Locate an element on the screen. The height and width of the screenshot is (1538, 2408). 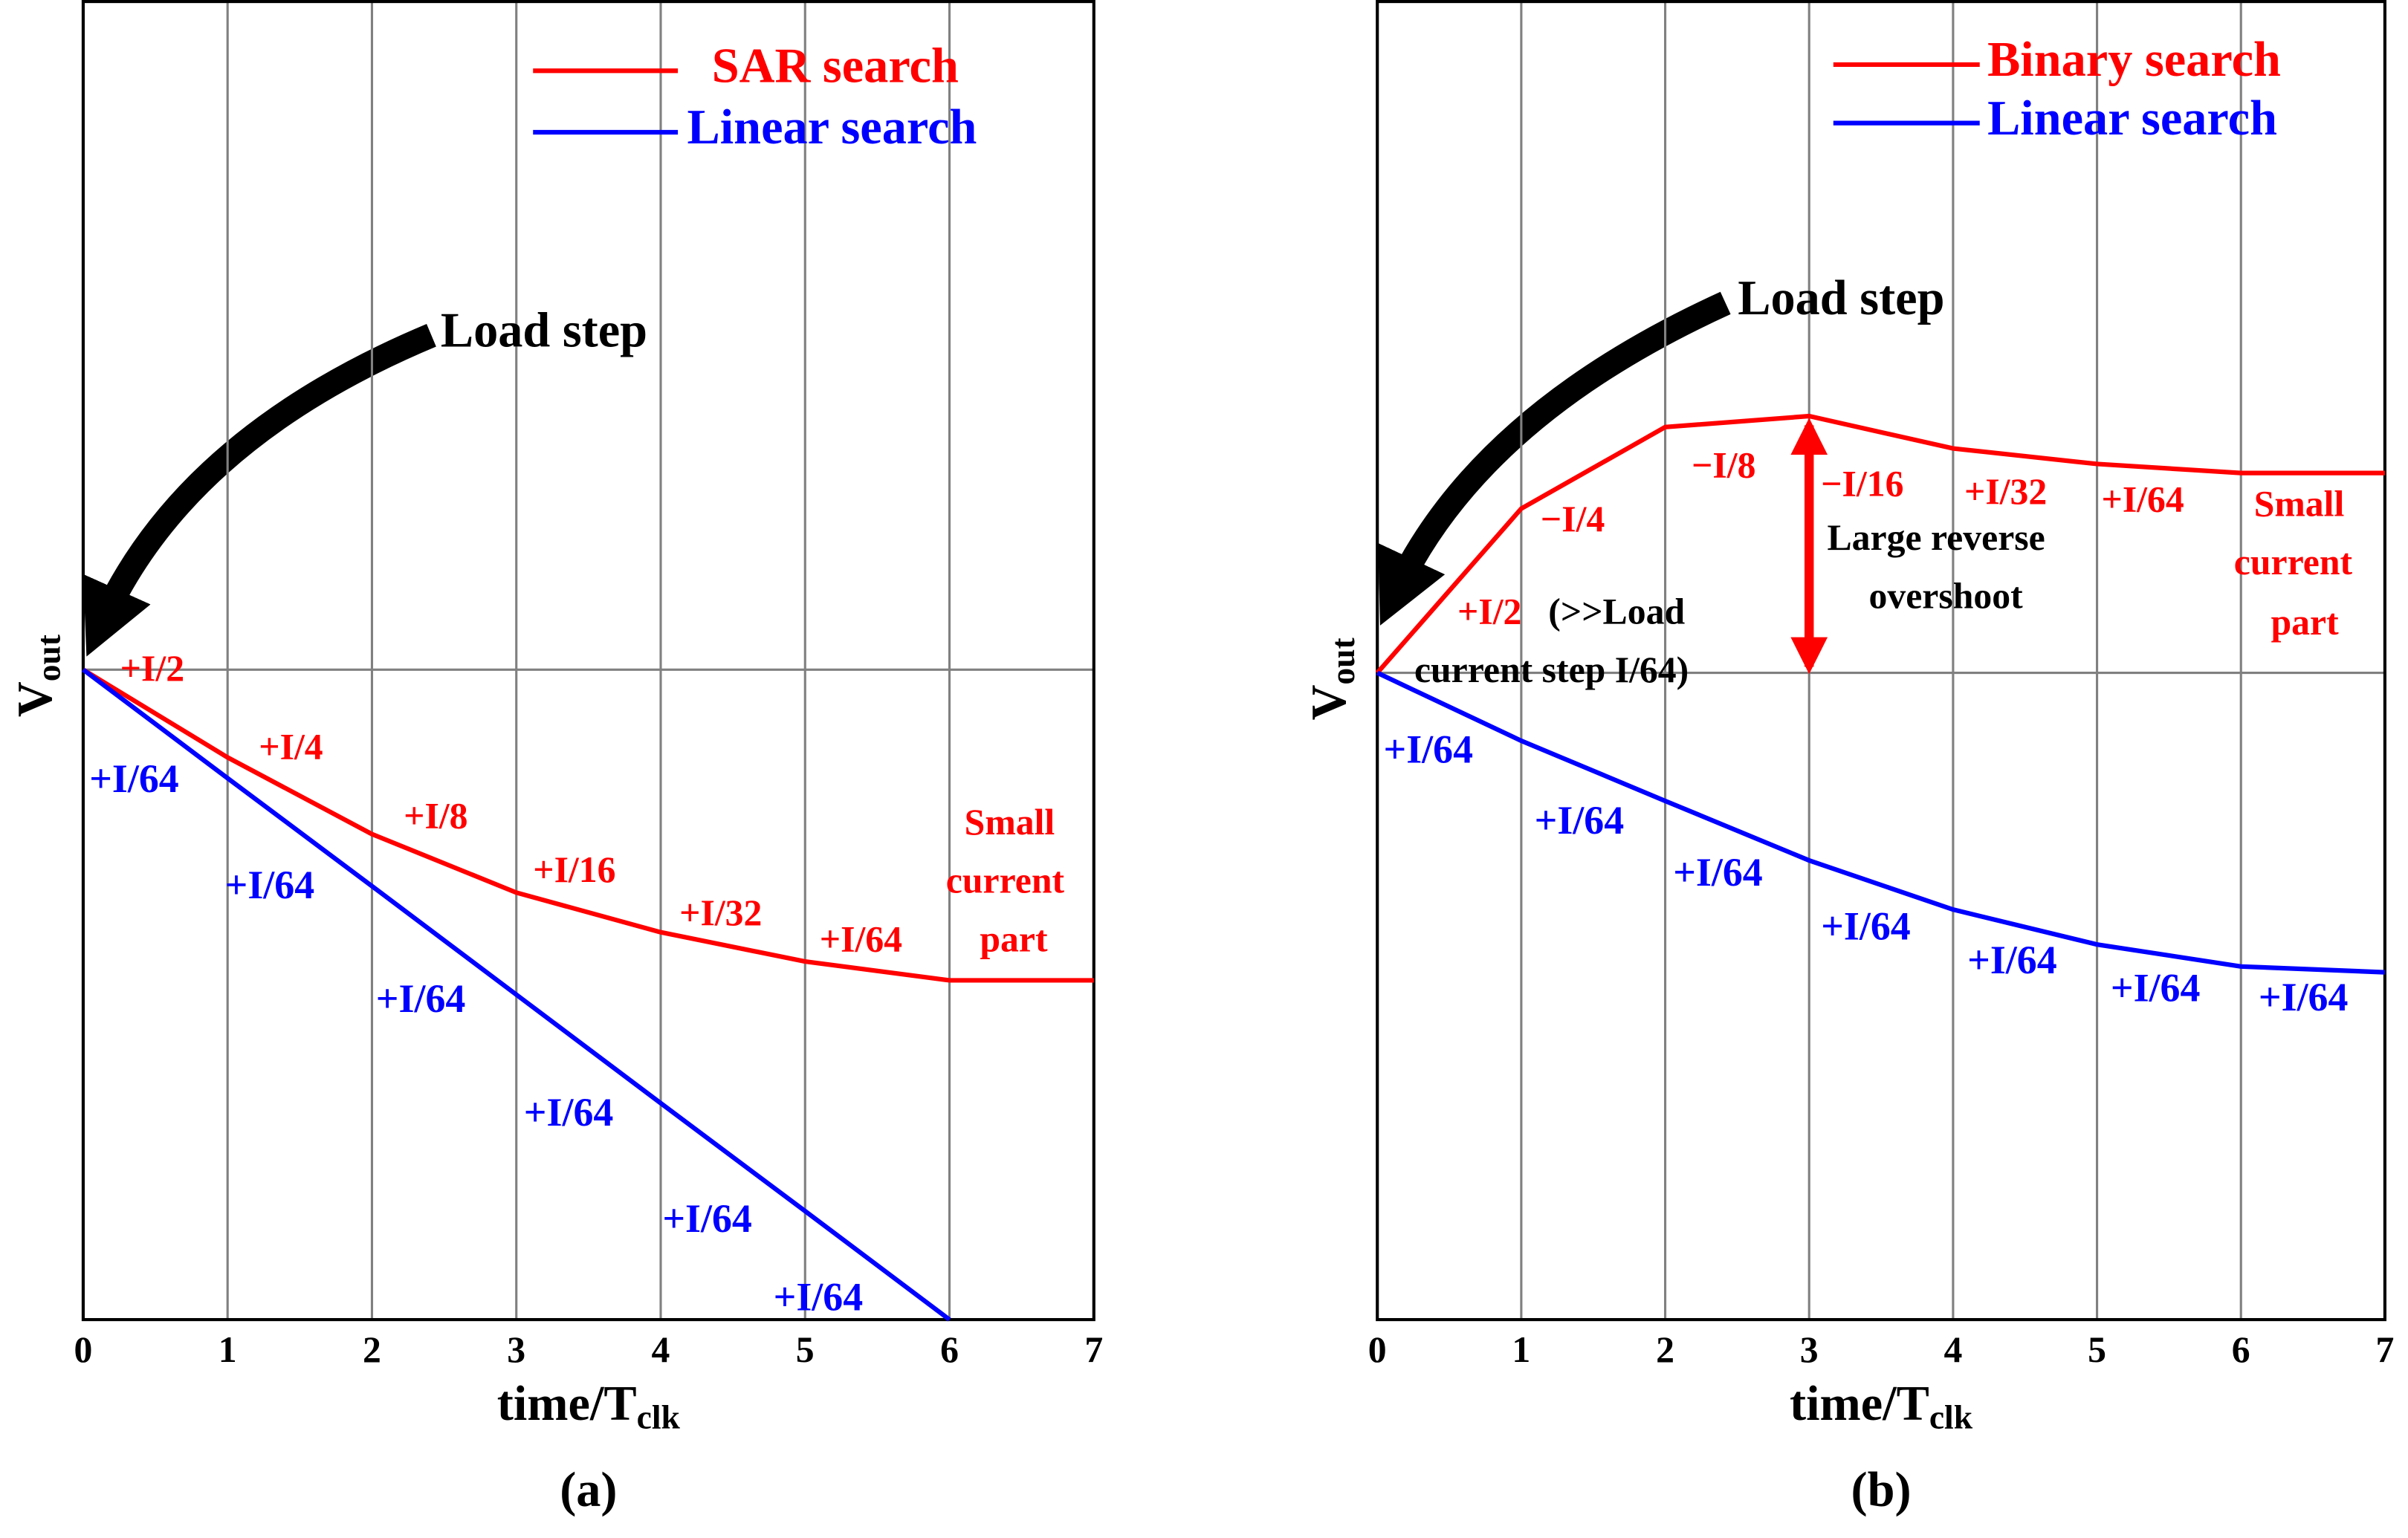
panel-caption: (b) is located at coordinates (1881, 1490).